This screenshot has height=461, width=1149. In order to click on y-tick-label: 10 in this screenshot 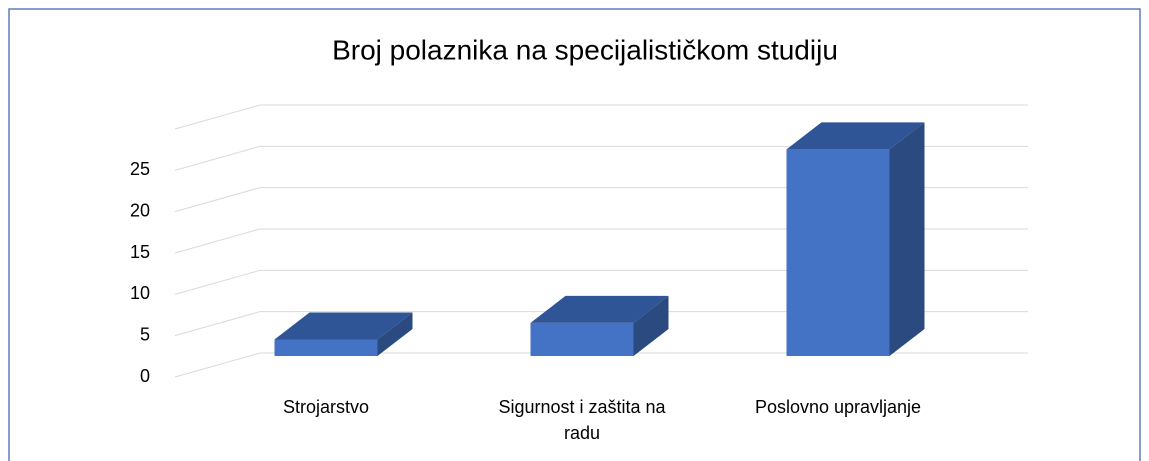, I will do `click(140, 293)`.